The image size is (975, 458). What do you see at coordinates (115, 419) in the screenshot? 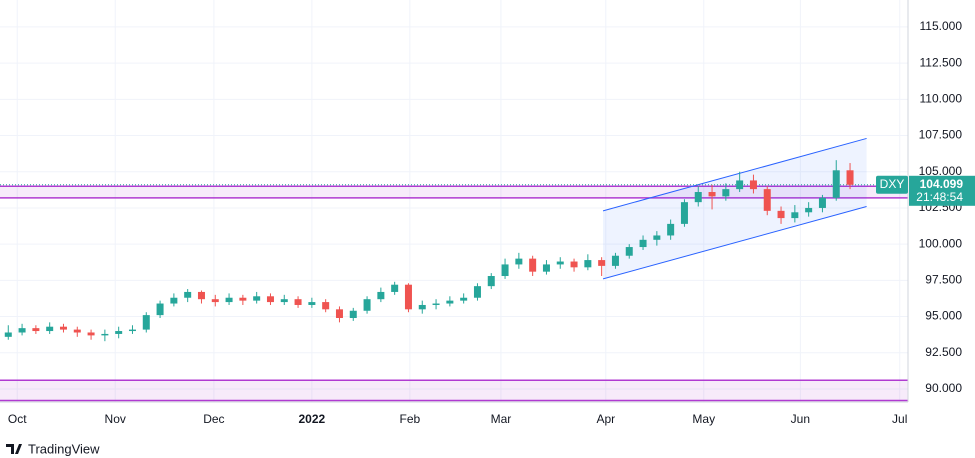
I see `x-tick-label: Nov` at bounding box center [115, 419].